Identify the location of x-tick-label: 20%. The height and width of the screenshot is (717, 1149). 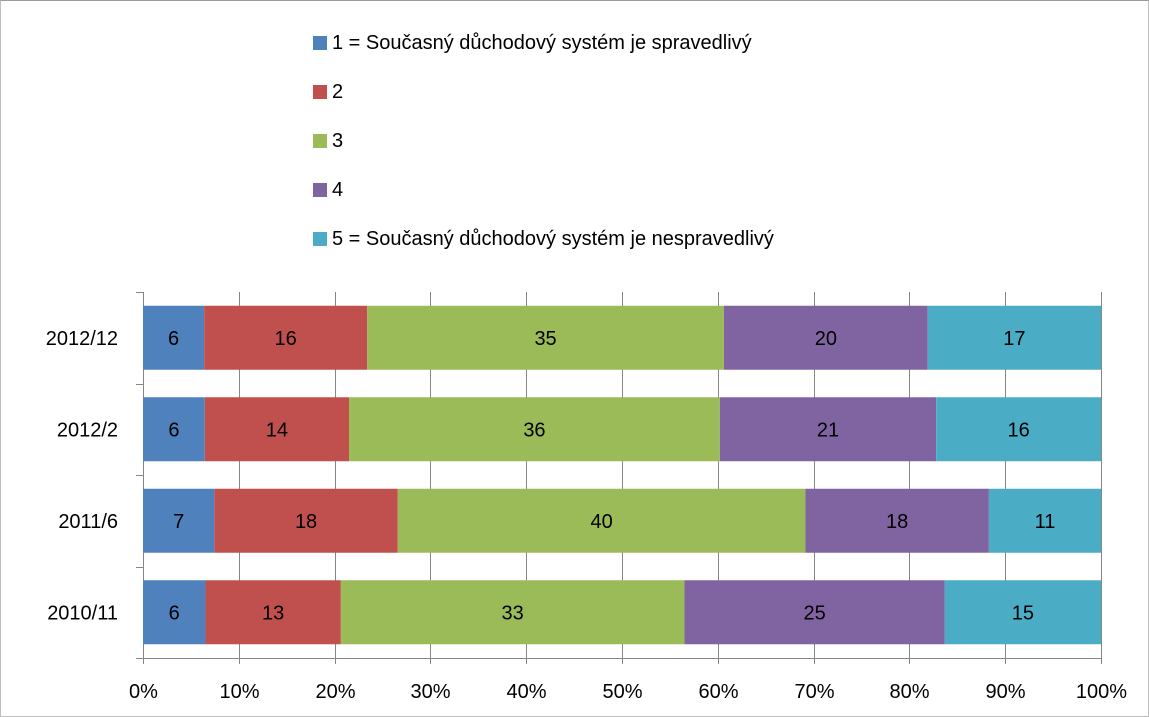
(335, 692).